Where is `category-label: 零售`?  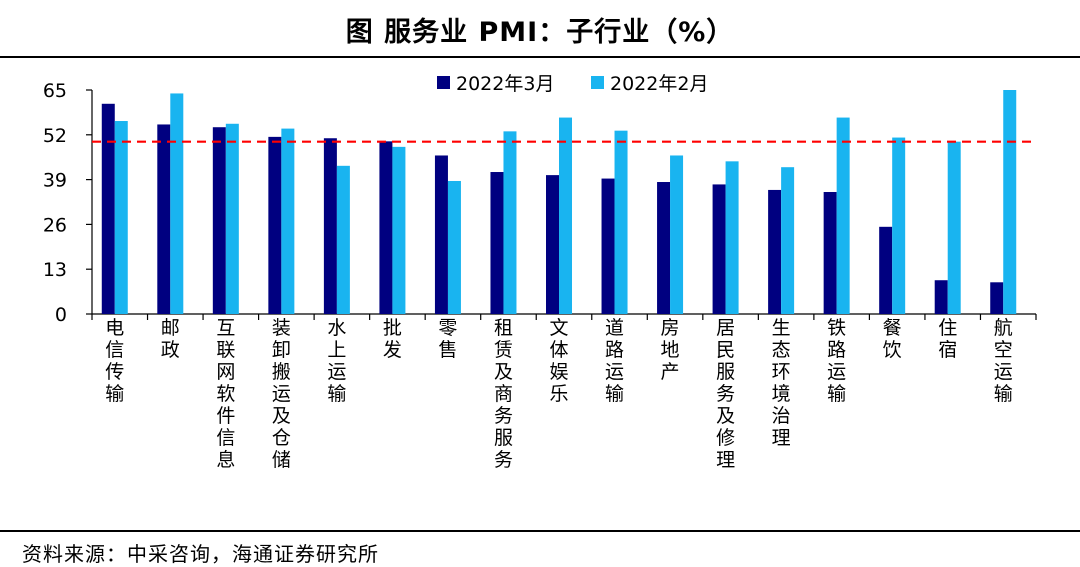
category-label: 零售 is located at coordinates (447, 339).